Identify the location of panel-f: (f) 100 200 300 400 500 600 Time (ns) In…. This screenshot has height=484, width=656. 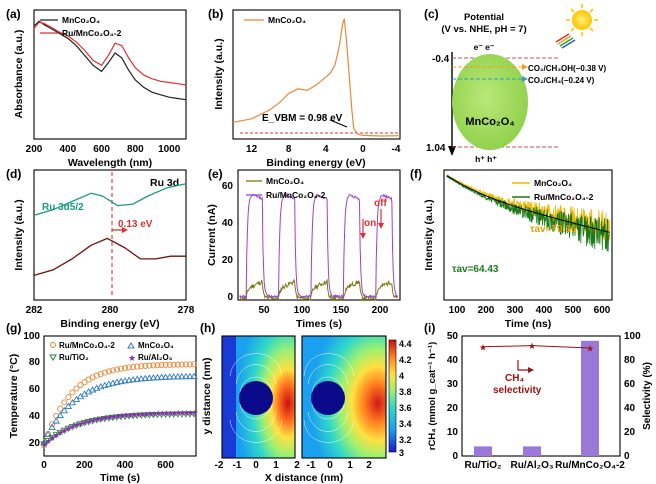
(511, 248).